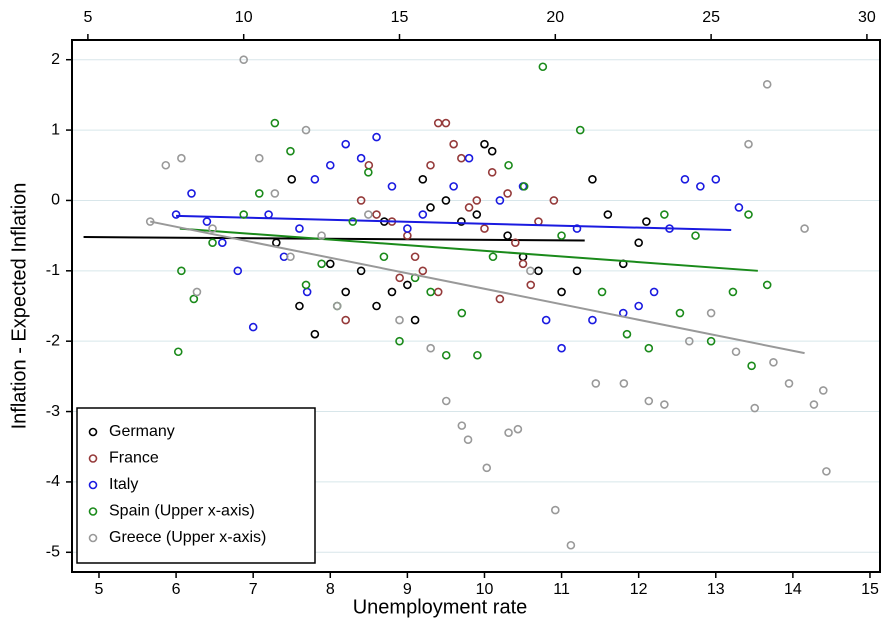  Describe the element at coordinates (55, 200) in the screenshot. I see `y-tick-label: 0` at that location.